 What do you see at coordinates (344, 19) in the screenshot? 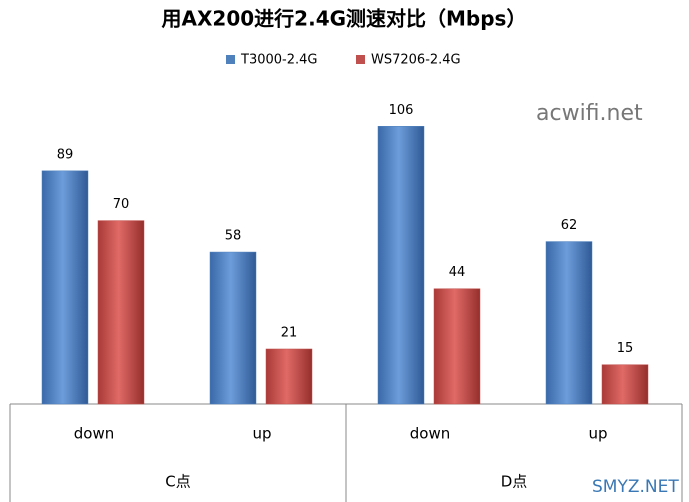
I see `chart-title: 用AX200进行2.4G测速对比（Mbps）` at bounding box center [344, 19].